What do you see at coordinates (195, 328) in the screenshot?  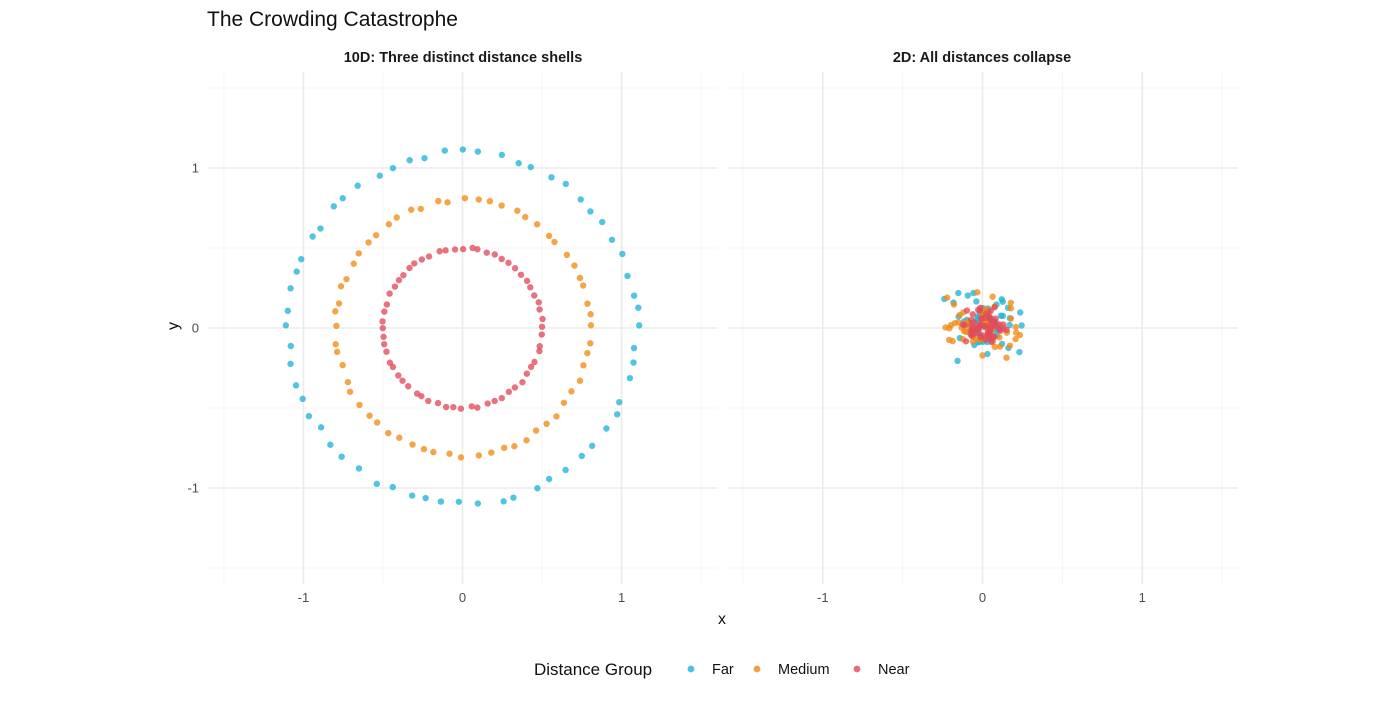 I see `y-tick-label: 0` at bounding box center [195, 328].